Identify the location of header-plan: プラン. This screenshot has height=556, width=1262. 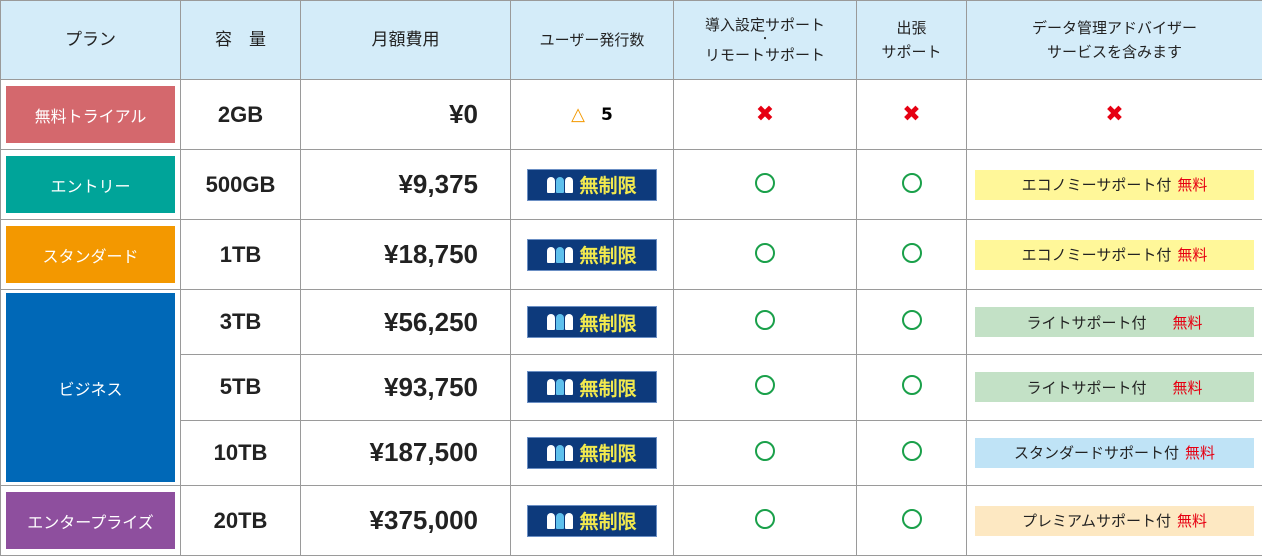
(91, 40).